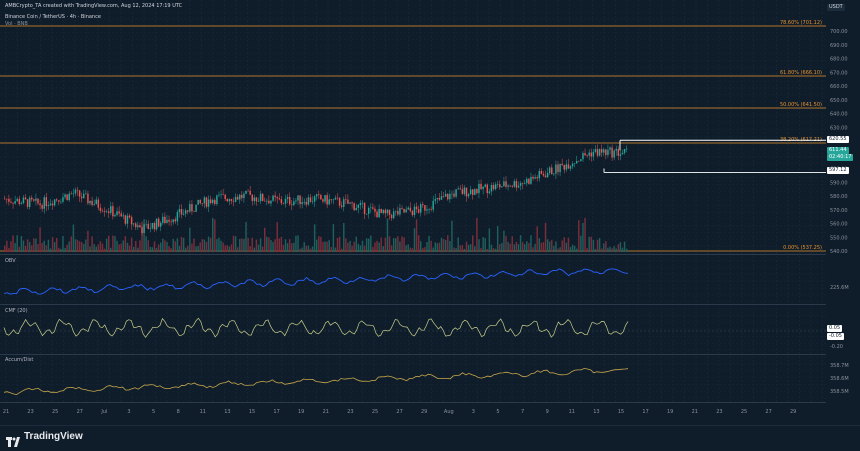 Image resolution: width=860 pixels, height=451 pixels. Describe the element at coordinates (44, 439) in the screenshot. I see `tradingview-logo: TradingView` at that location.